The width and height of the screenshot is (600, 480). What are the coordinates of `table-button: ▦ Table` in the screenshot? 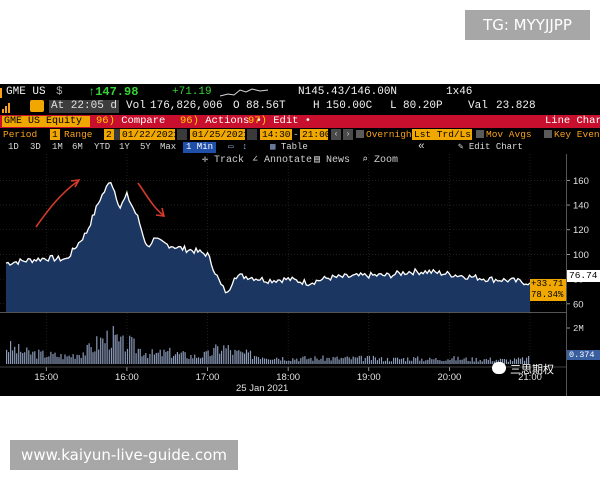 It's located at (289, 147).